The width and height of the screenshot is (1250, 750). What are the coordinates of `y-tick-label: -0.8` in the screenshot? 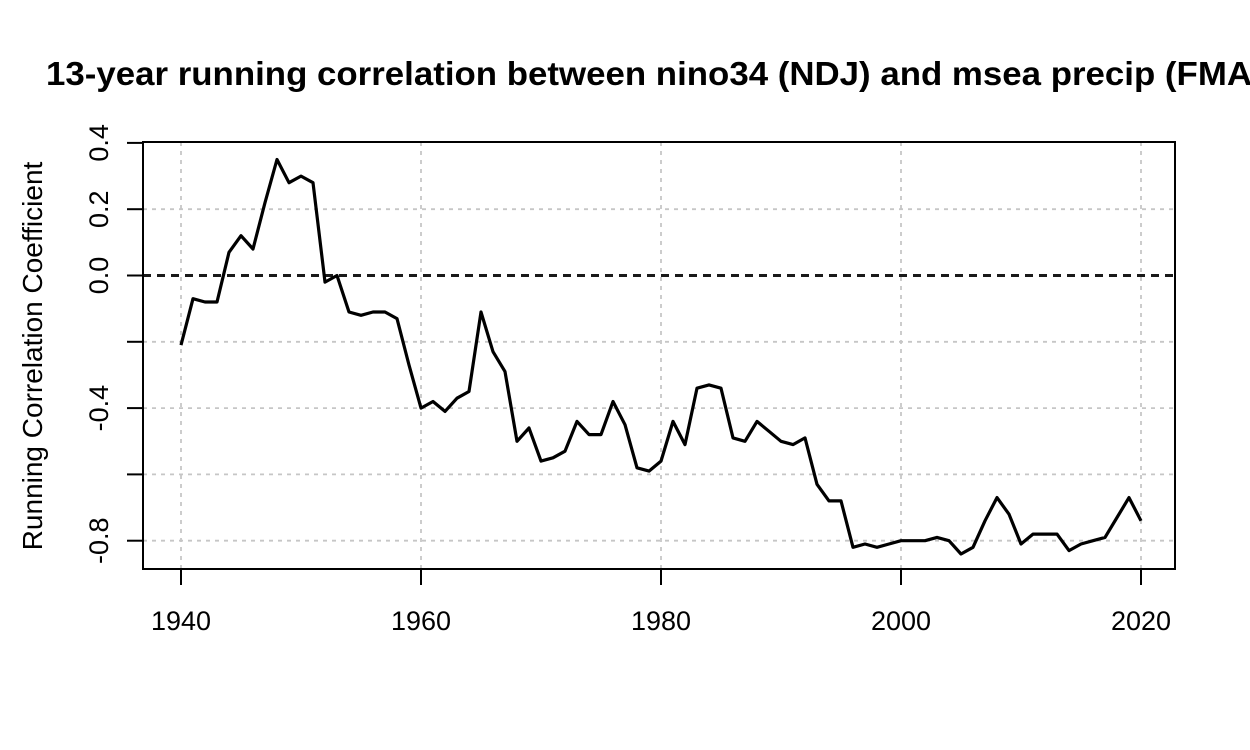 It's located at (99, 540).